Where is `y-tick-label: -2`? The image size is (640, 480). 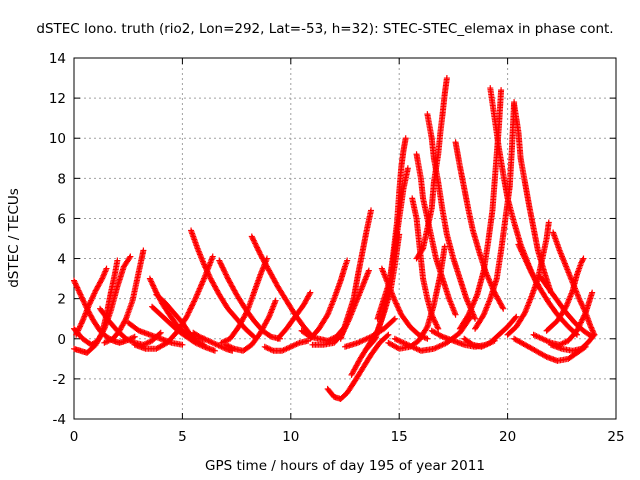 y-tick-label: -2 is located at coordinates (59, 380).